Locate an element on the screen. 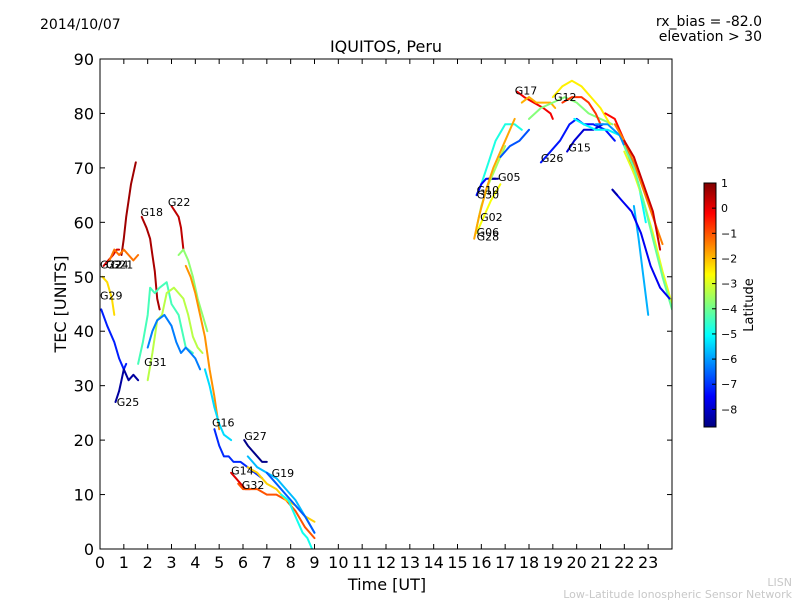 This screenshot has height=601, width=800. x-tick-label: 22 is located at coordinates (624, 562).